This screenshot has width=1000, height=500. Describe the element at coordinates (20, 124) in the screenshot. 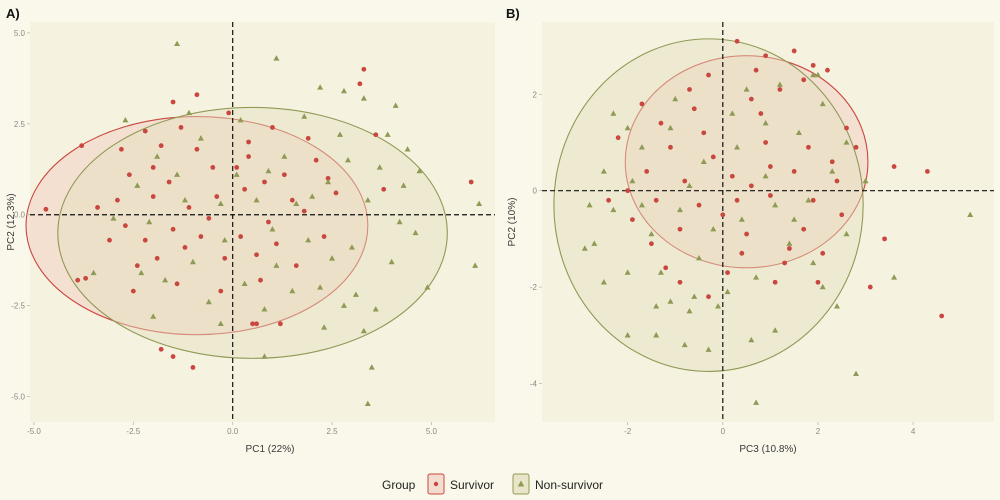

I see `y-tick-label: 2.5` at that location.